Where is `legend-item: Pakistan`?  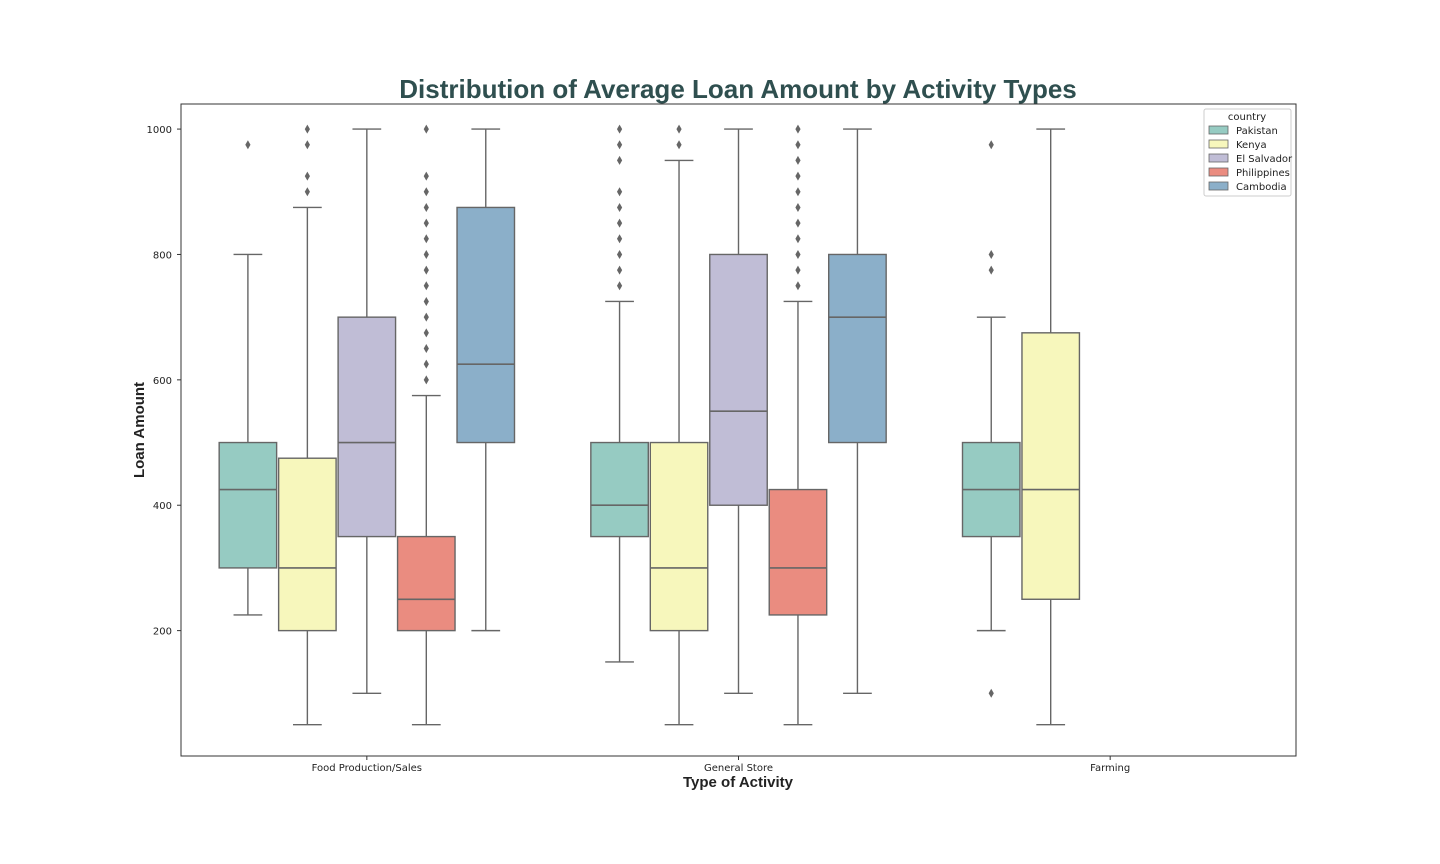
legend-item: Pakistan is located at coordinates (1243, 131).